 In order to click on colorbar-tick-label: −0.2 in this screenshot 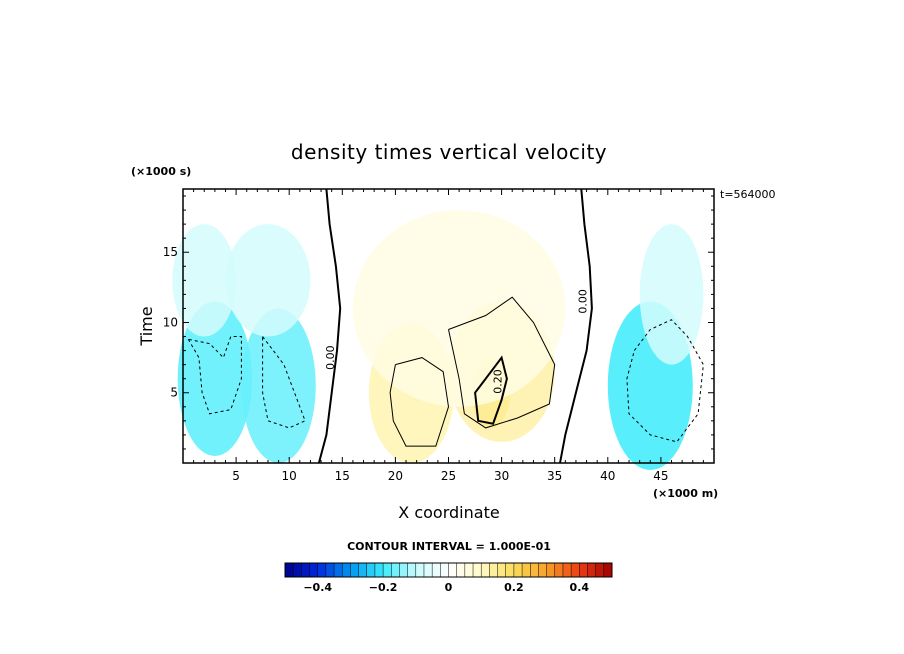, I will do `click(383, 587)`.